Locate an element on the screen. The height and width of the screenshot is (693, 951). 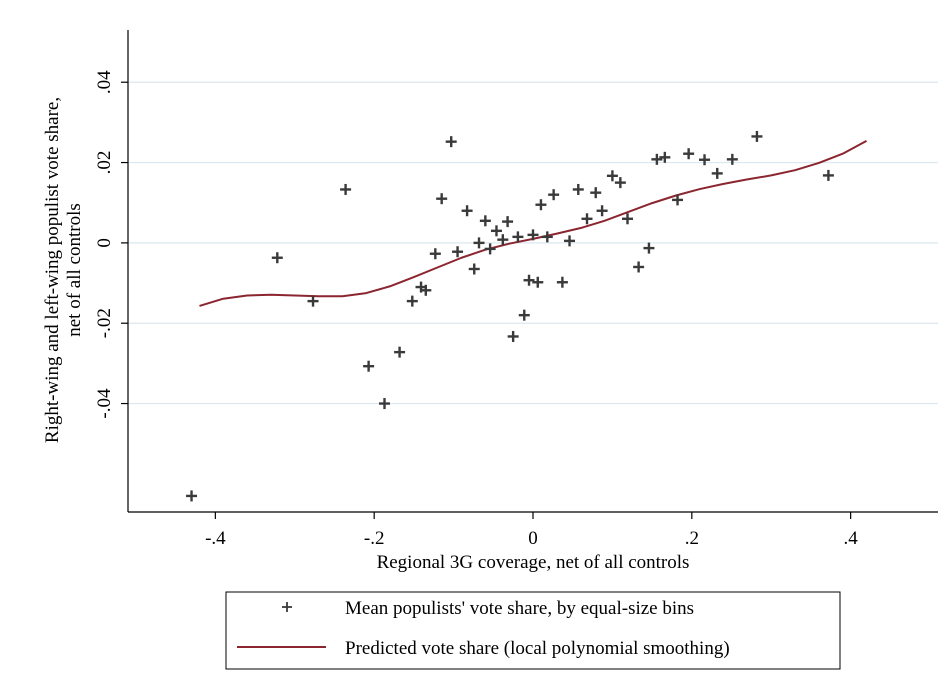
x-tick-label: .2 is located at coordinates (692, 538).